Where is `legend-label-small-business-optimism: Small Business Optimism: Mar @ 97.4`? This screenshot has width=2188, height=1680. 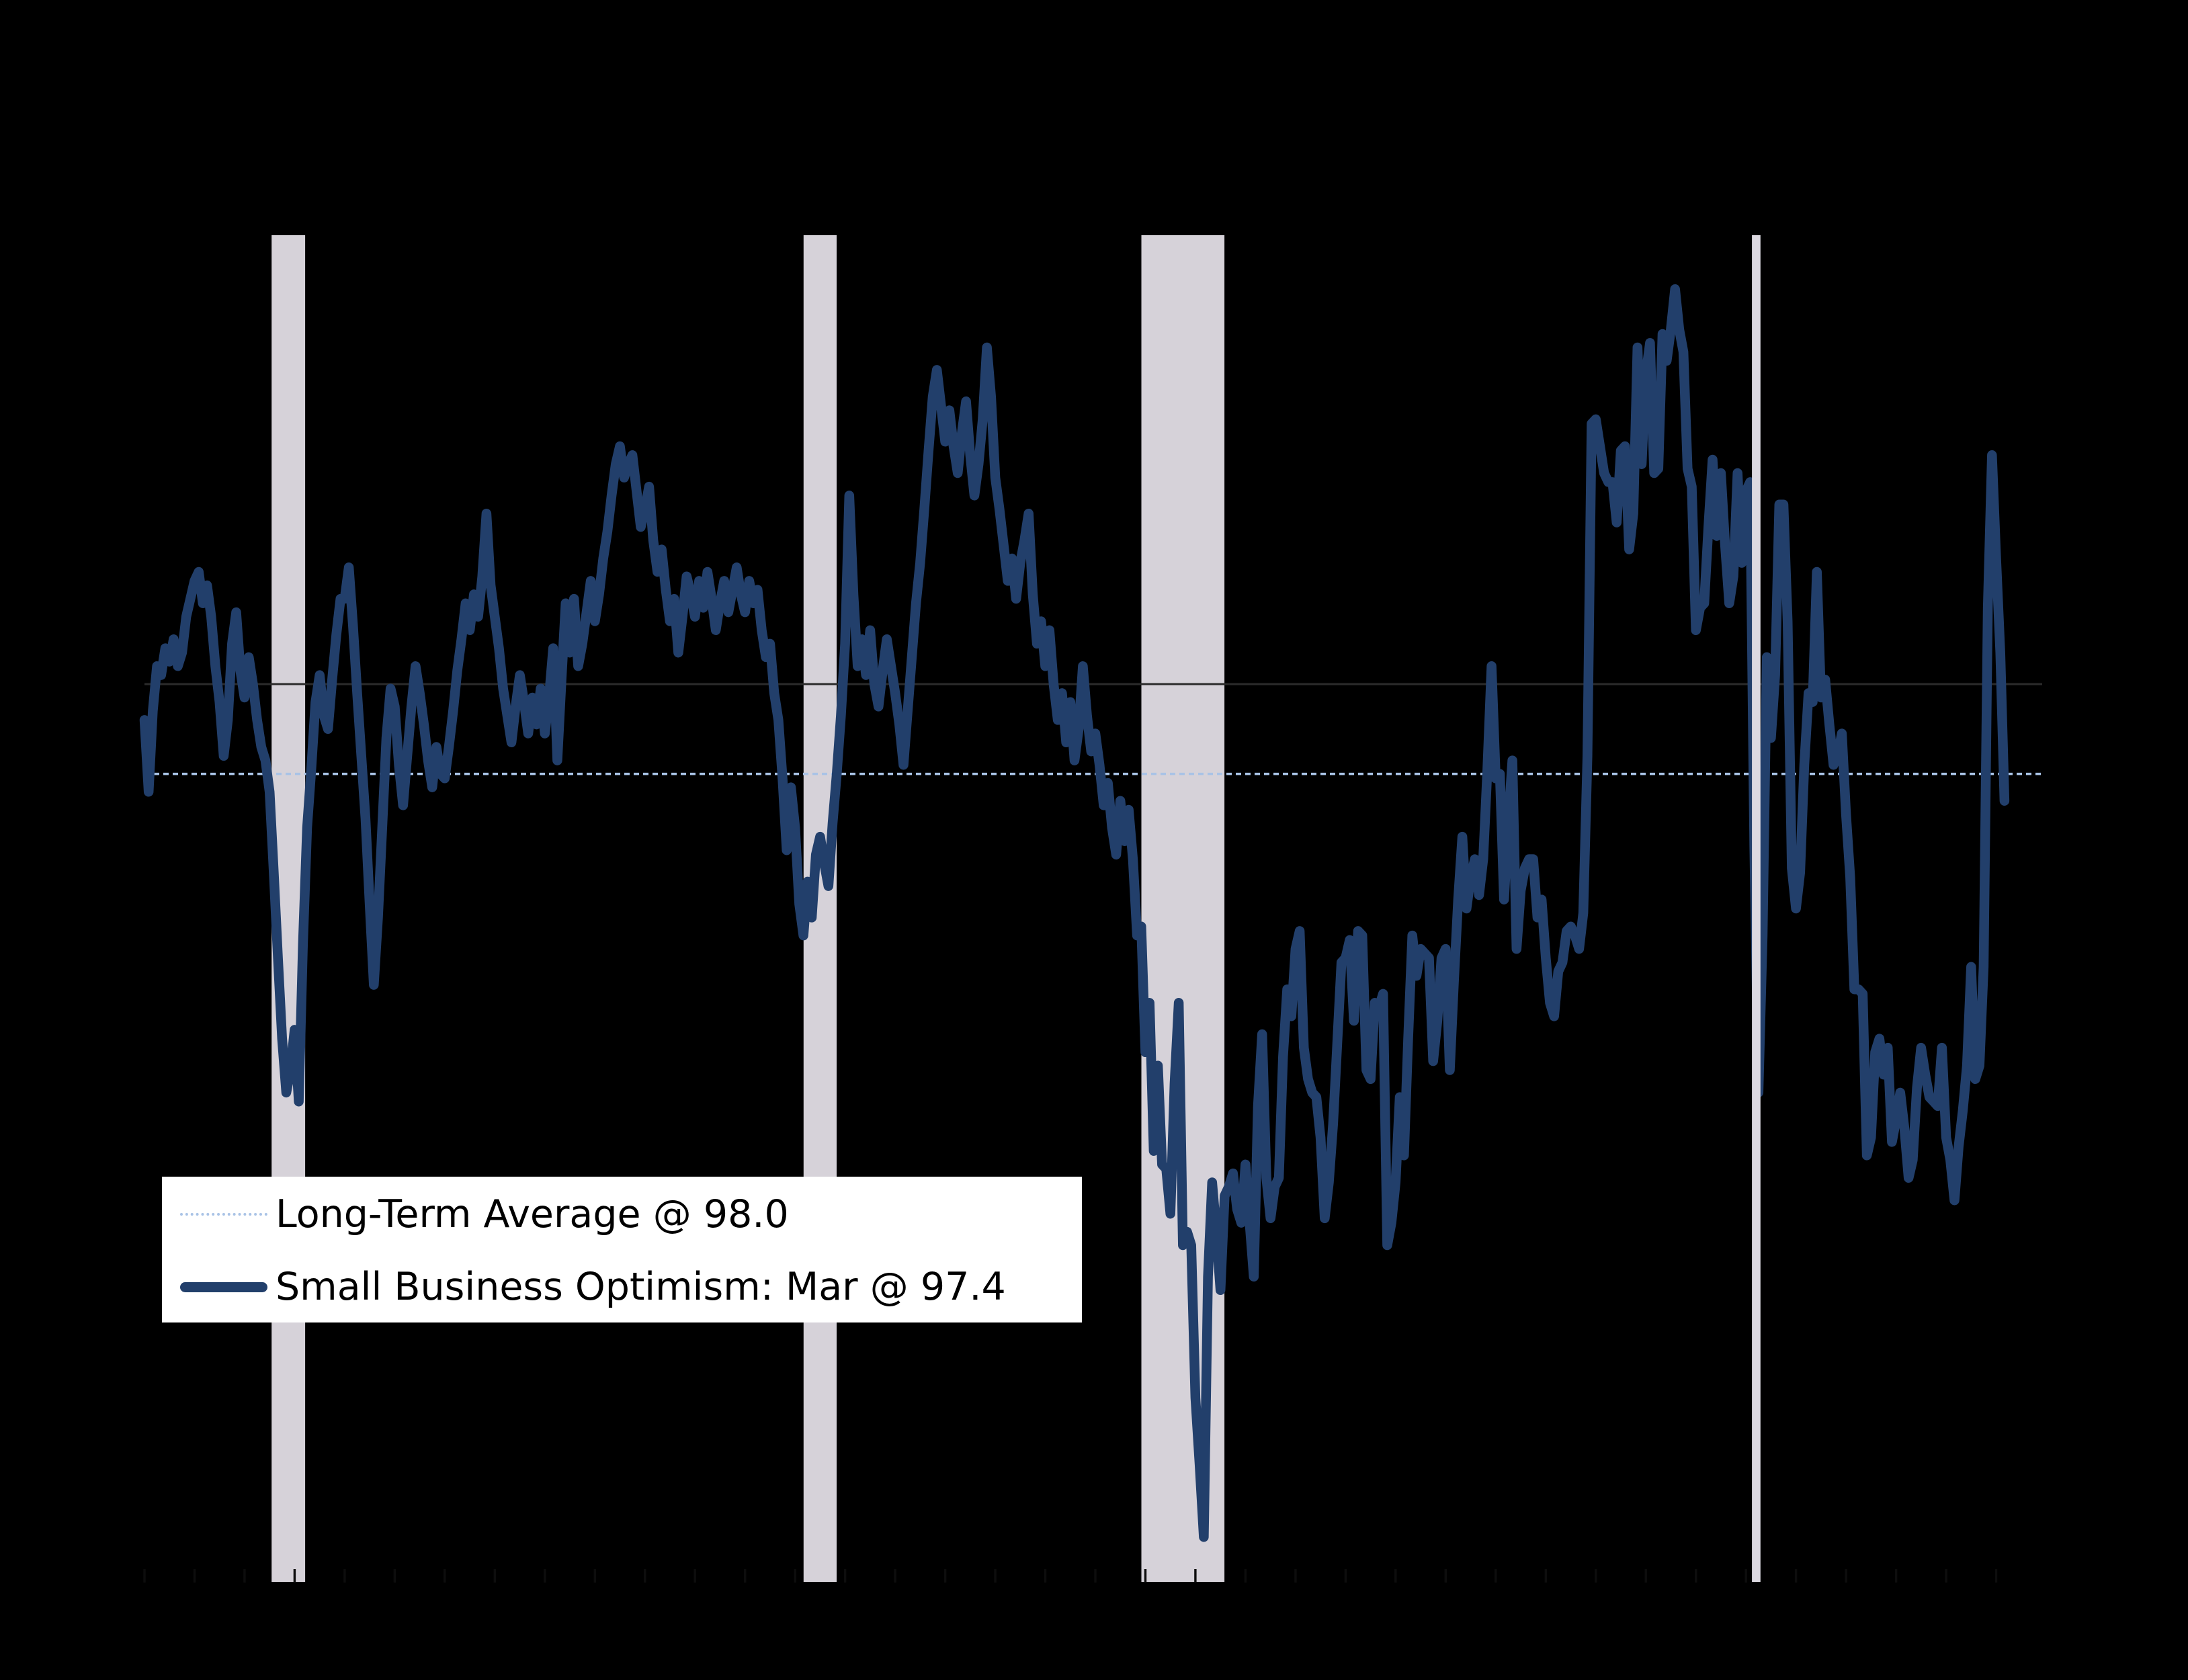 legend-label-small-business-optimism: Small Business Optimism: Mar @ 97.4 is located at coordinates (641, 1287).